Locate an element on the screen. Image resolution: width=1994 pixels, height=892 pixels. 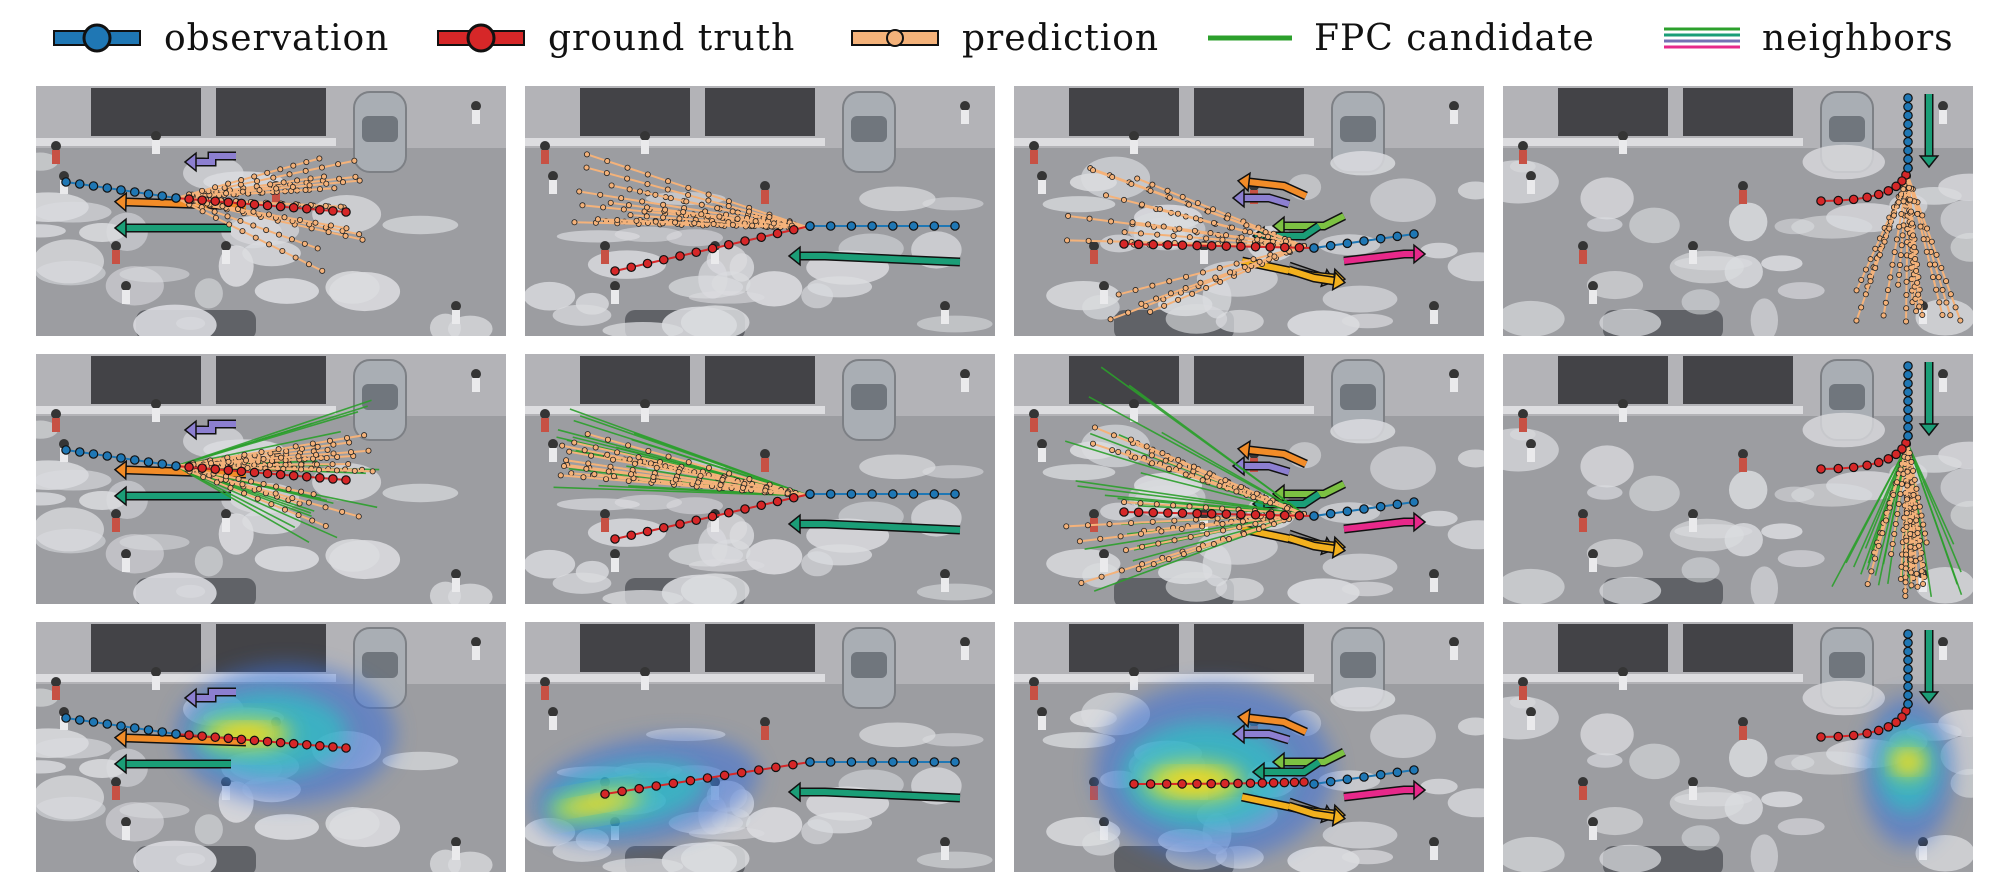
panel-row1-col1 is located at coordinates (271, 211).